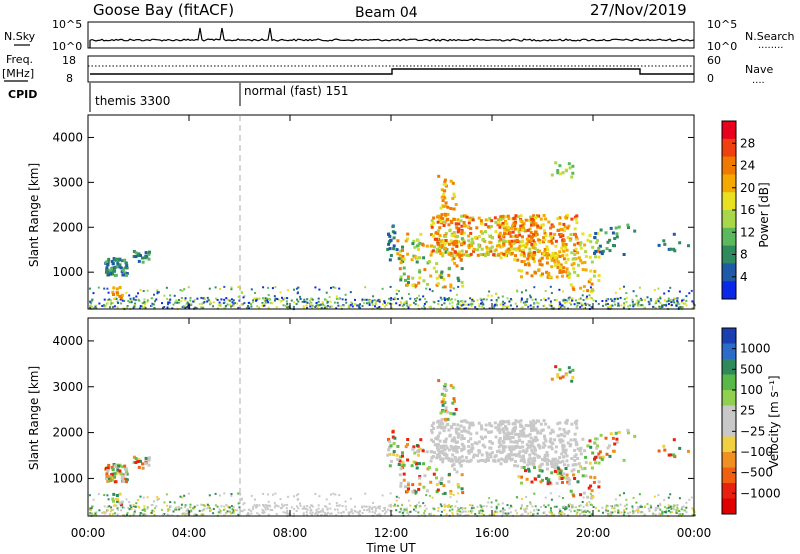  I want to click on colorbar-segment, so click(729, 506).